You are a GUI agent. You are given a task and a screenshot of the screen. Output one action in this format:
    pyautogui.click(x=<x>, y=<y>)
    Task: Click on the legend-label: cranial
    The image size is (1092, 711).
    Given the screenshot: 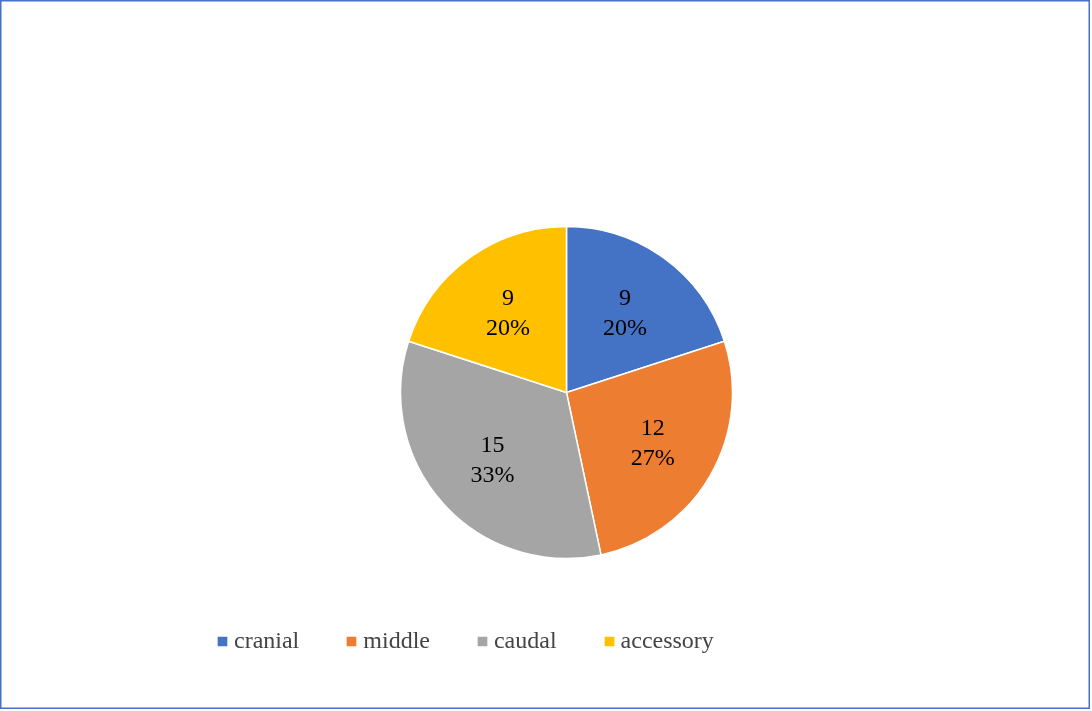 What is the action you would take?
    pyautogui.click(x=267, y=640)
    